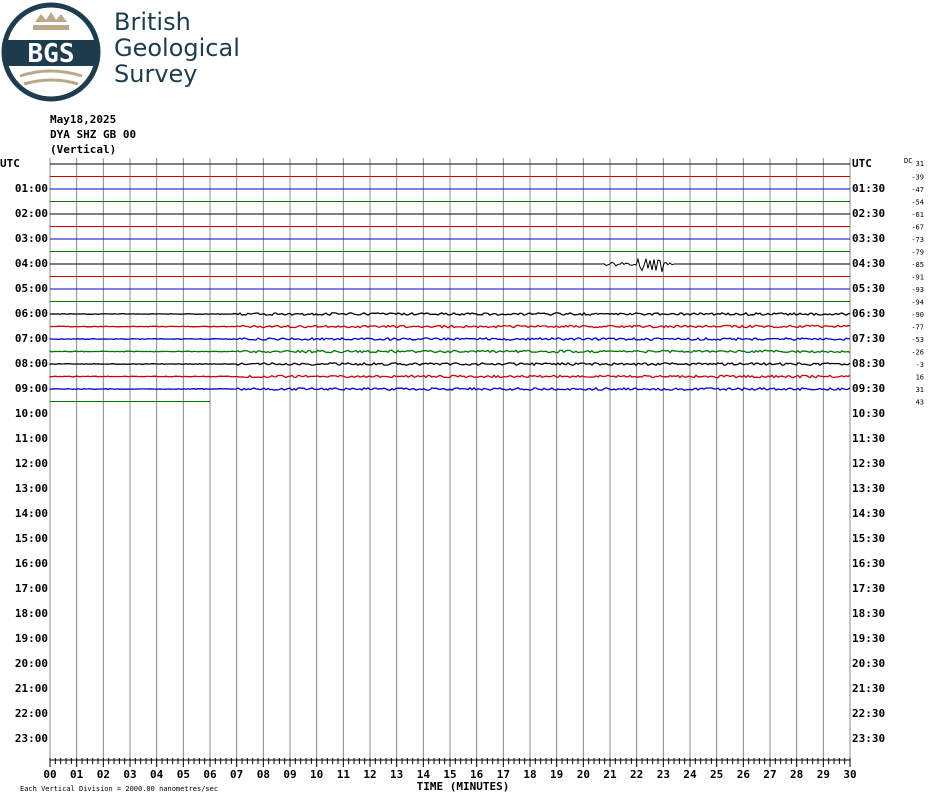 The image size is (930, 806). Describe the element at coordinates (344, 774) in the screenshot. I see `x-tick-label: 11` at that location.